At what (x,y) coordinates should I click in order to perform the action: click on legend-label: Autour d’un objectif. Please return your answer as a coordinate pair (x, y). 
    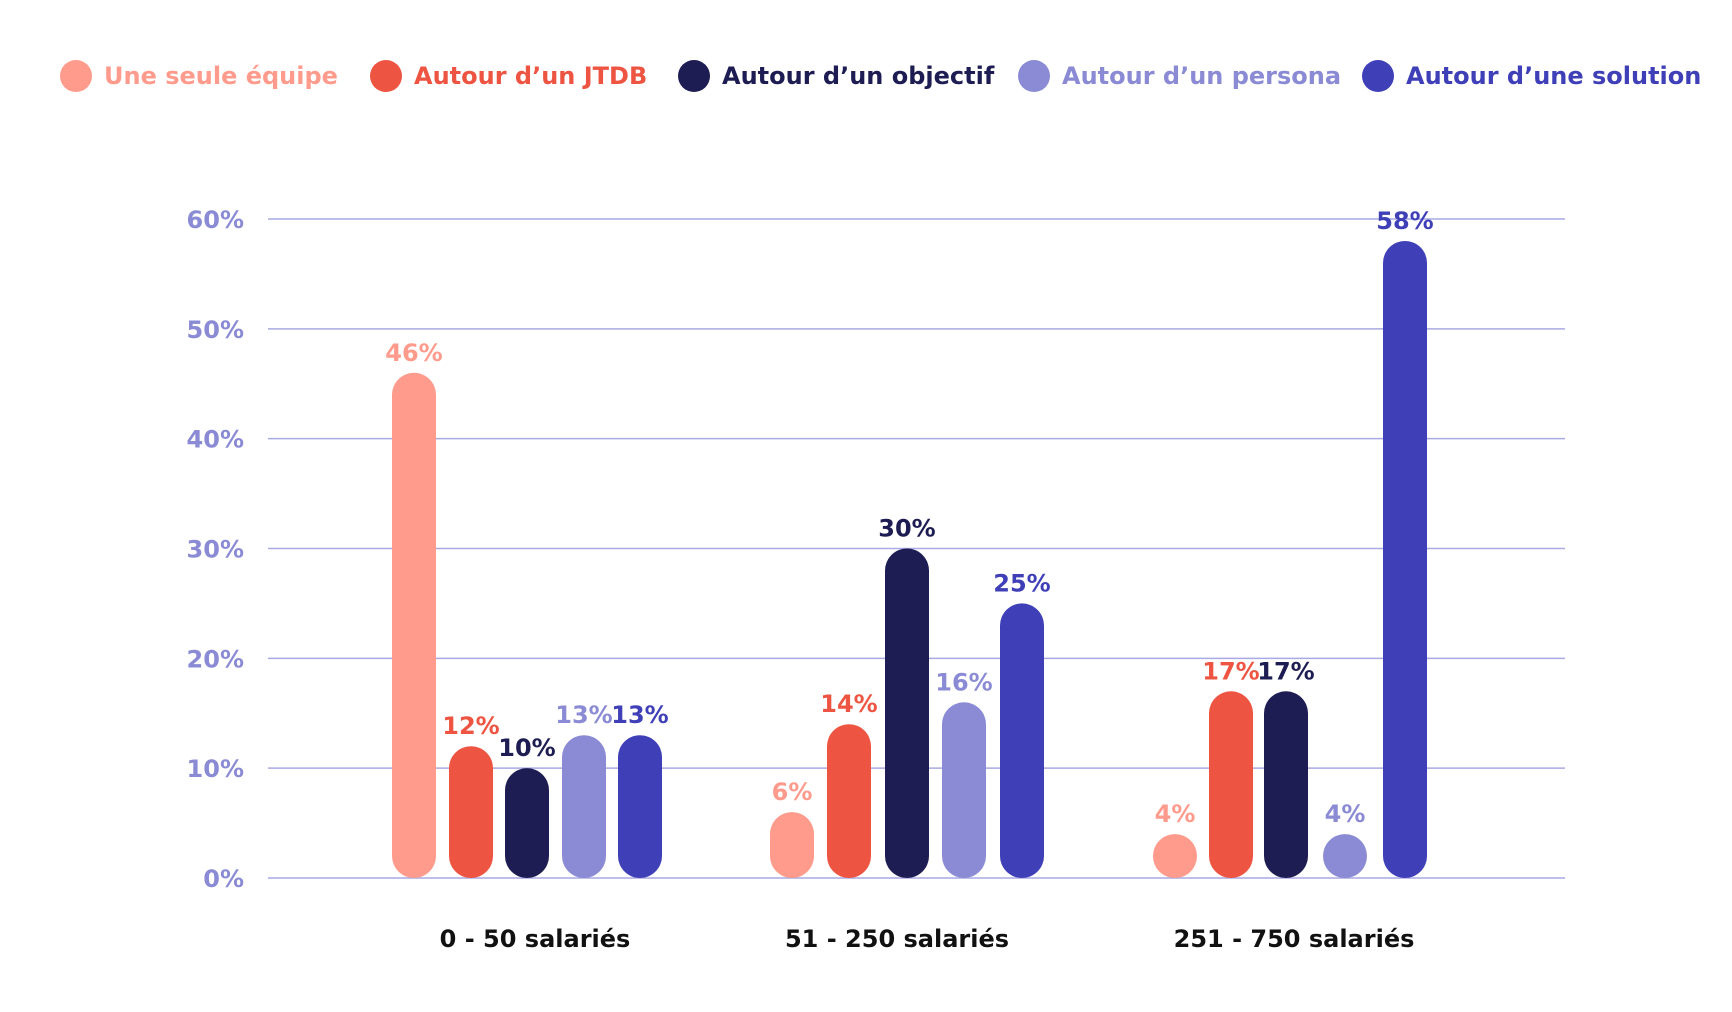
    Looking at the image, I should click on (858, 76).